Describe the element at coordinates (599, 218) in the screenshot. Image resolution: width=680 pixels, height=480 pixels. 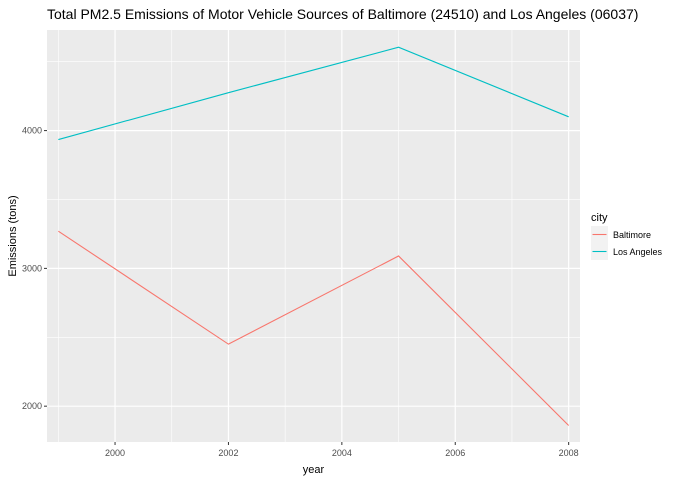
I see `legend-title: city` at that location.